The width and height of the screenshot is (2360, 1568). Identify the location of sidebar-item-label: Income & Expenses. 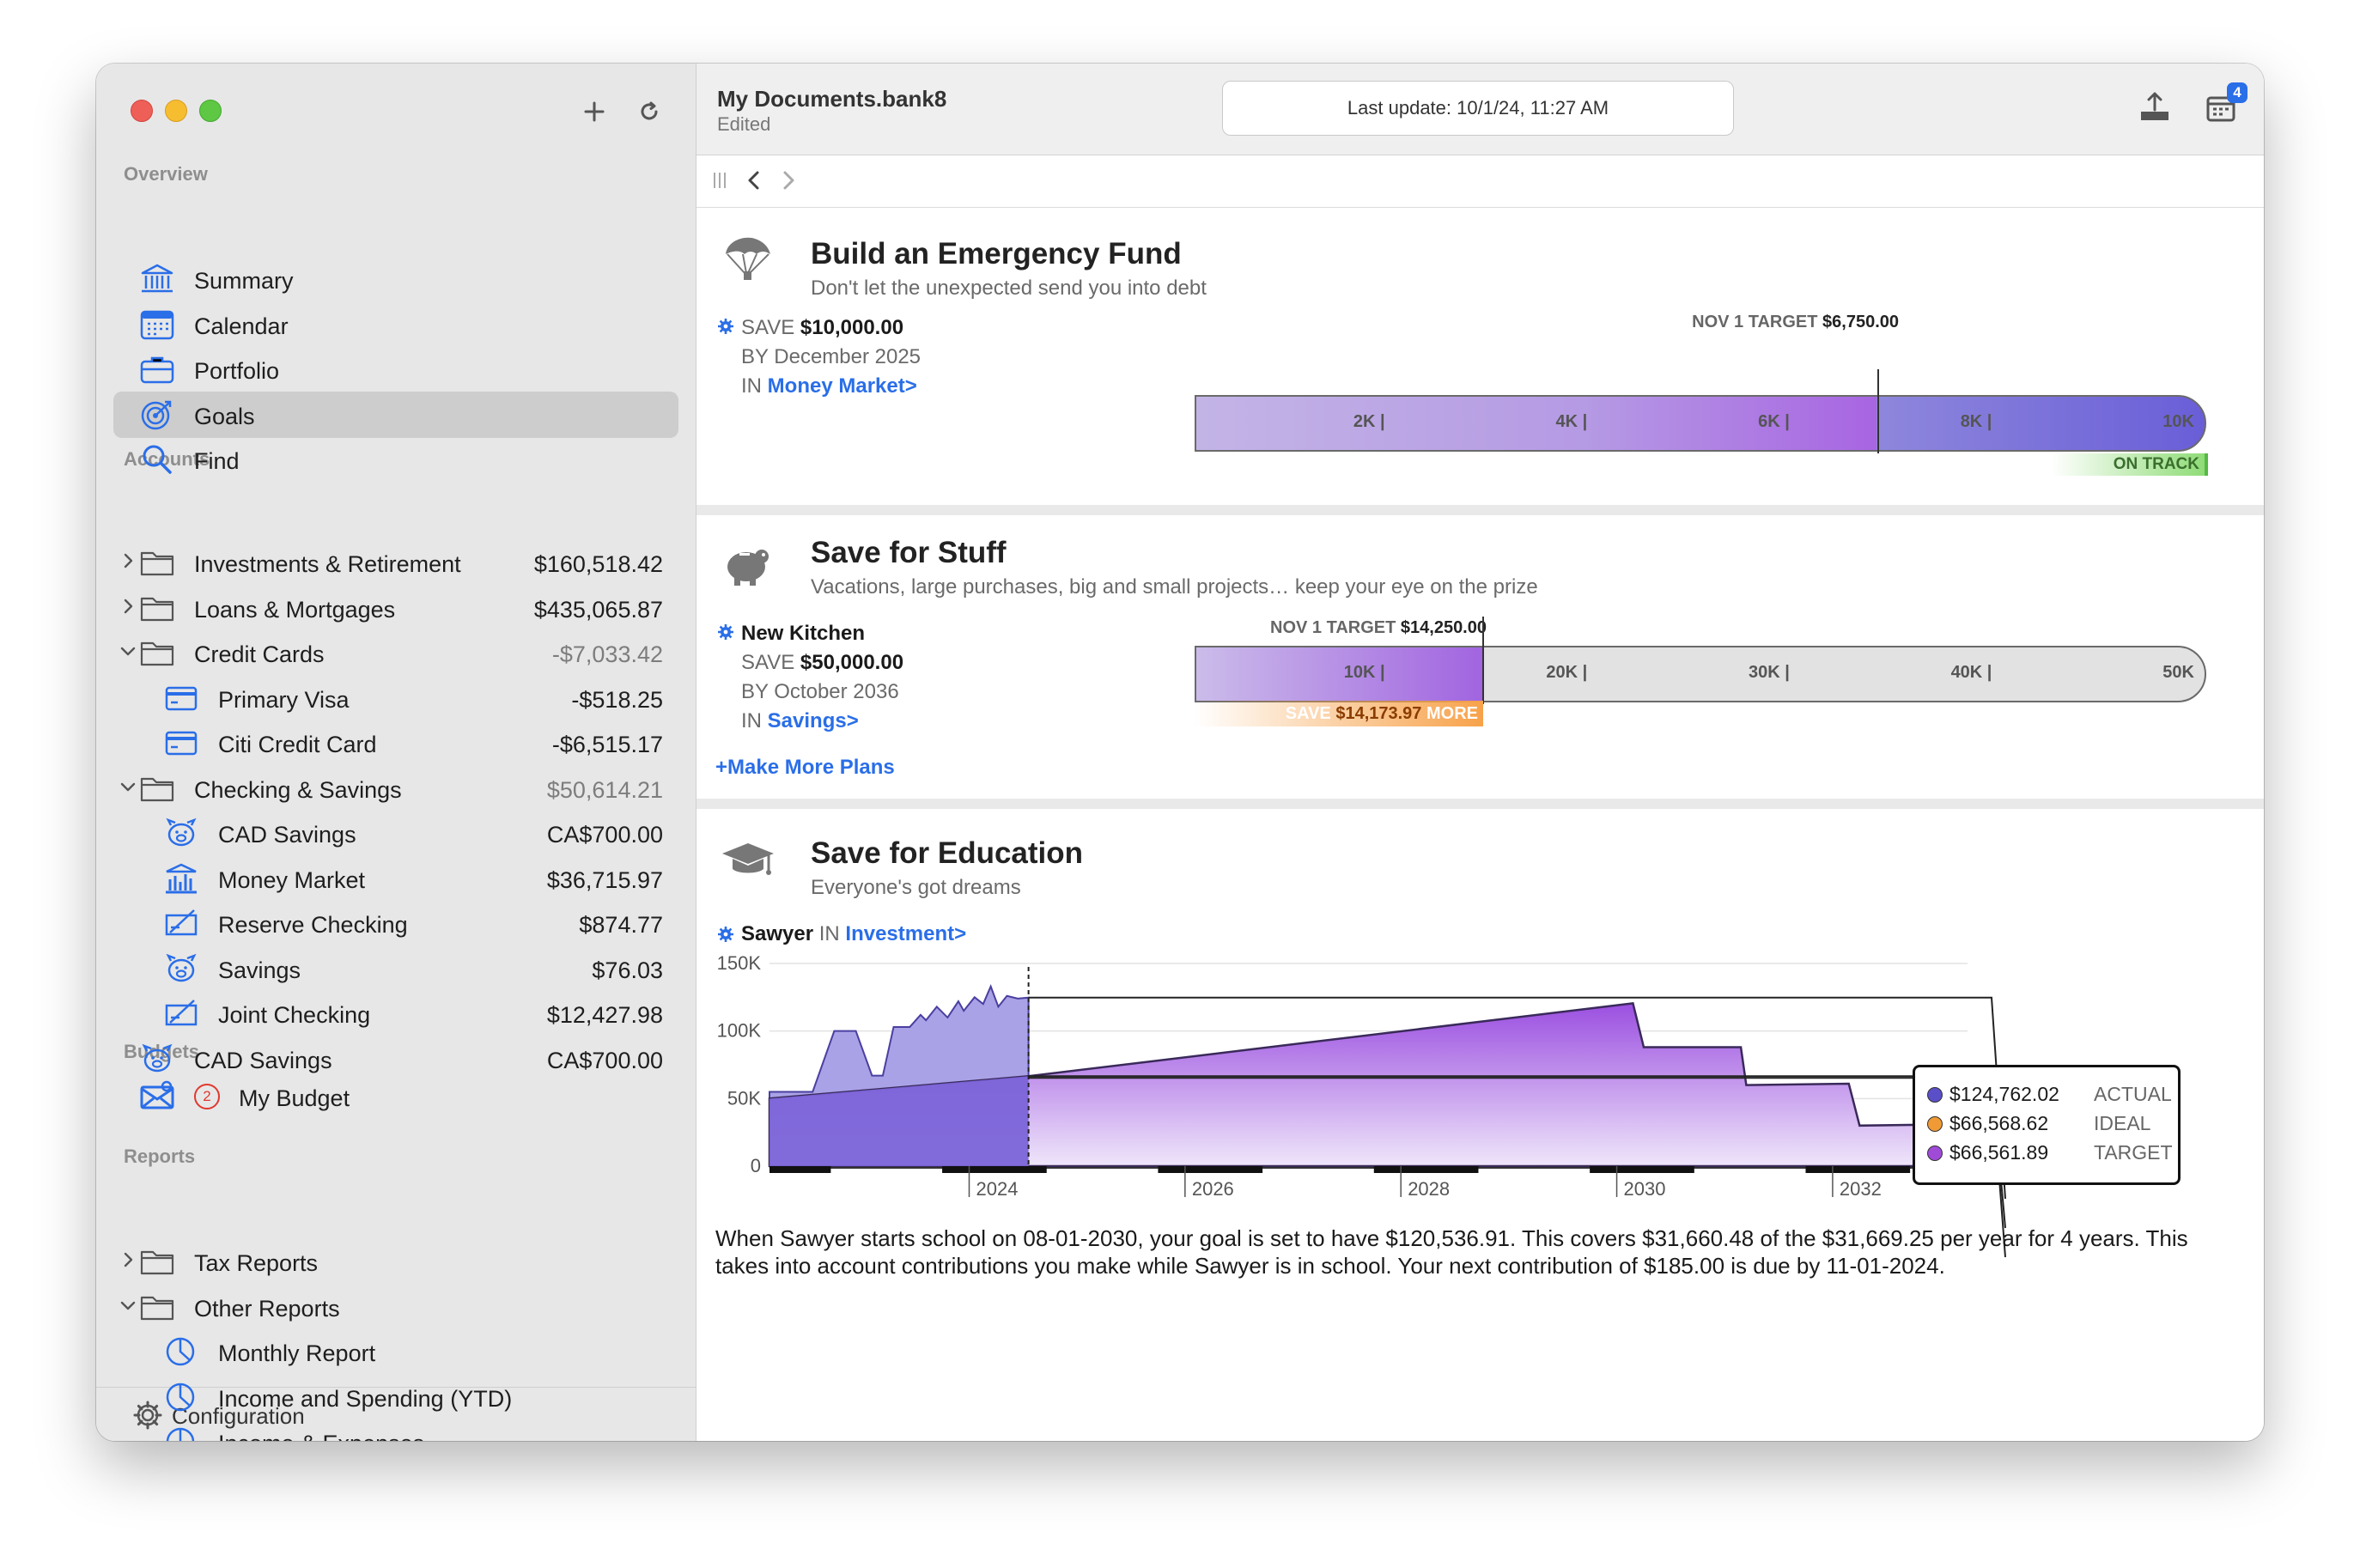
(321, 1436).